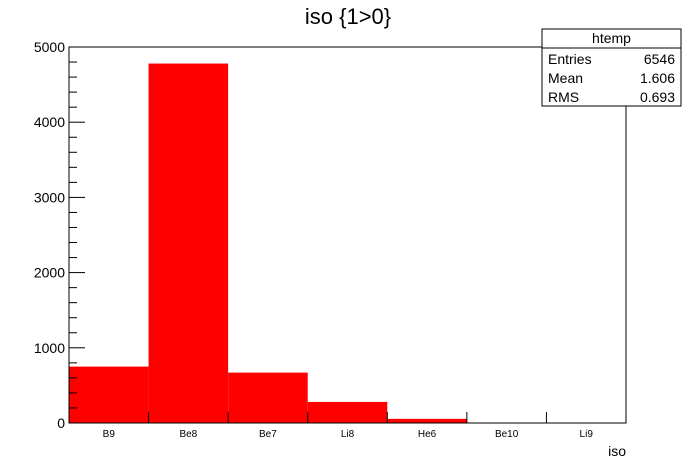 The height and width of the screenshot is (471, 696). What do you see at coordinates (188, 434) in the screenshot?
I see `x-tick-label-be8: Be8` at bounding box center [188, 434].